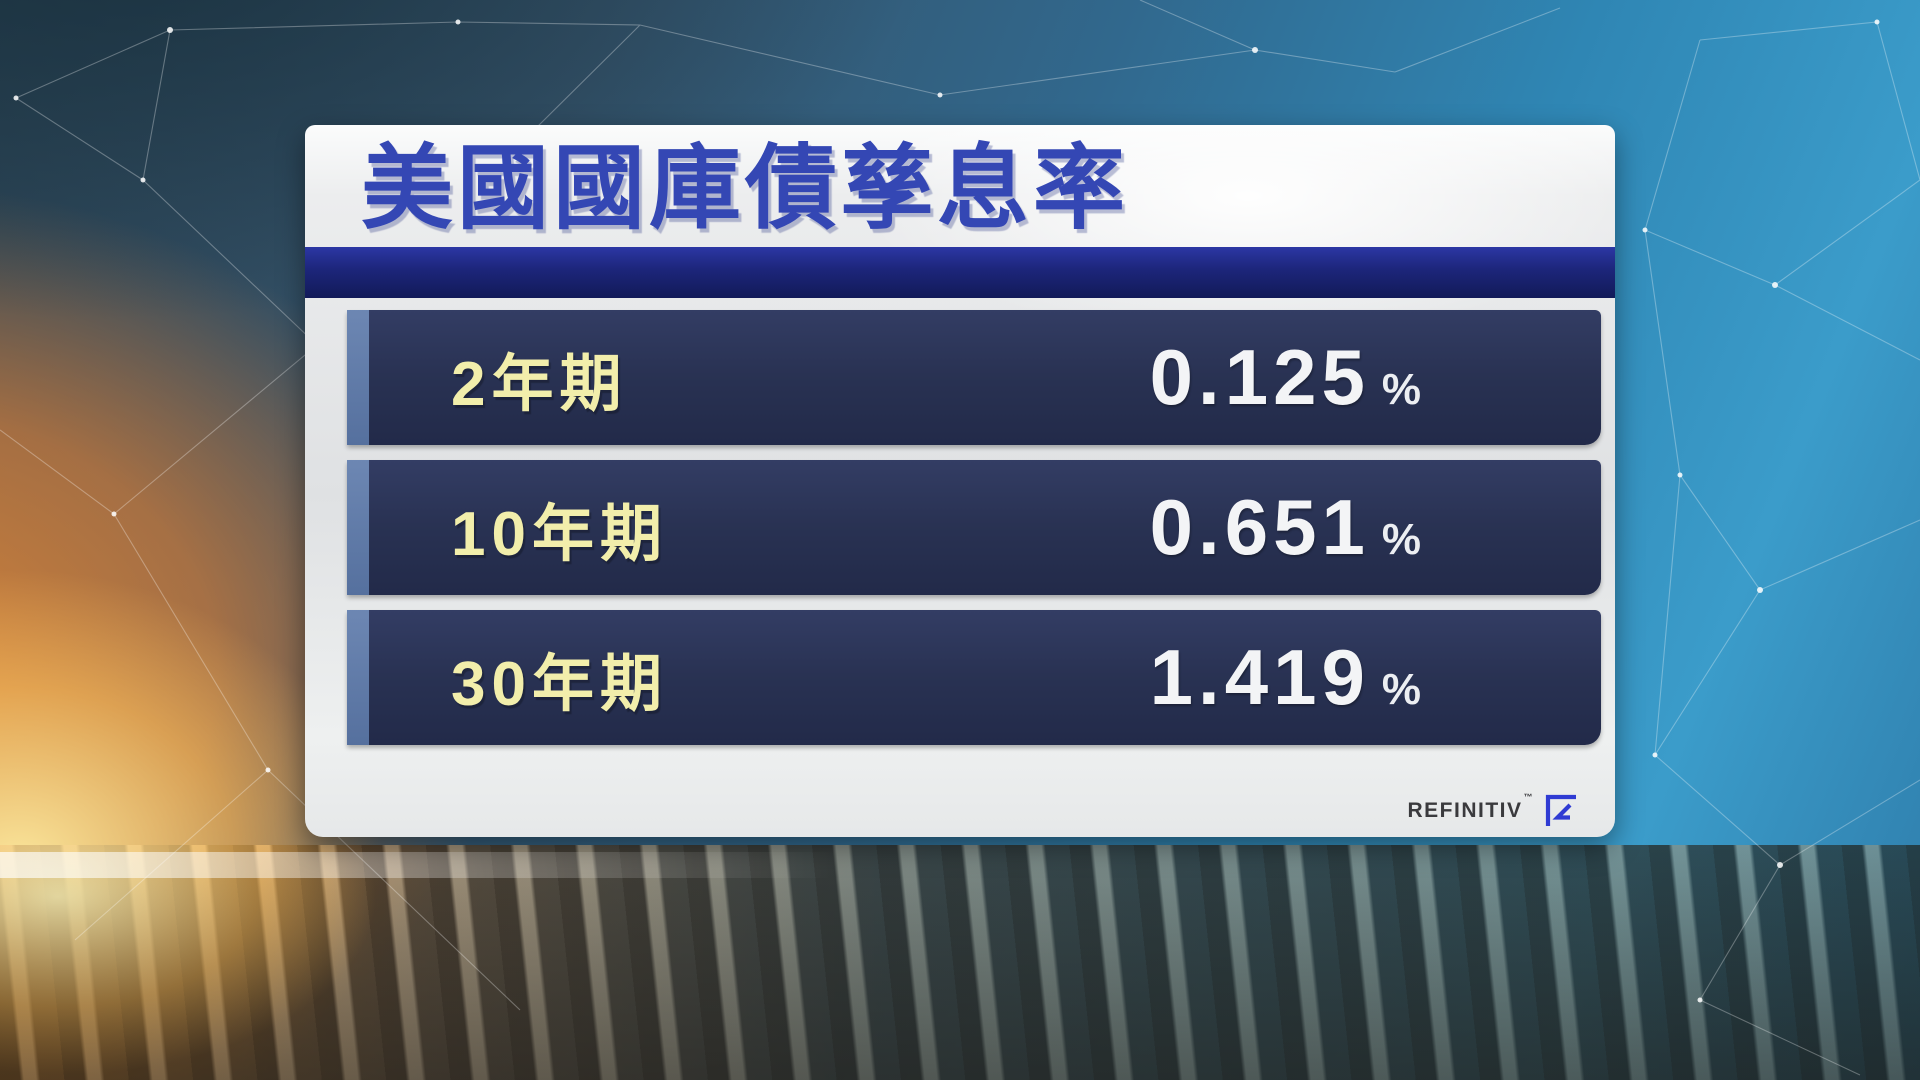 The height and width of the screenshot is (1080, 1920). What do you see at coordinates (1259, 527) in the screenshot?
I see `yield-number: 0.651` at bounding box center [1259, 527].